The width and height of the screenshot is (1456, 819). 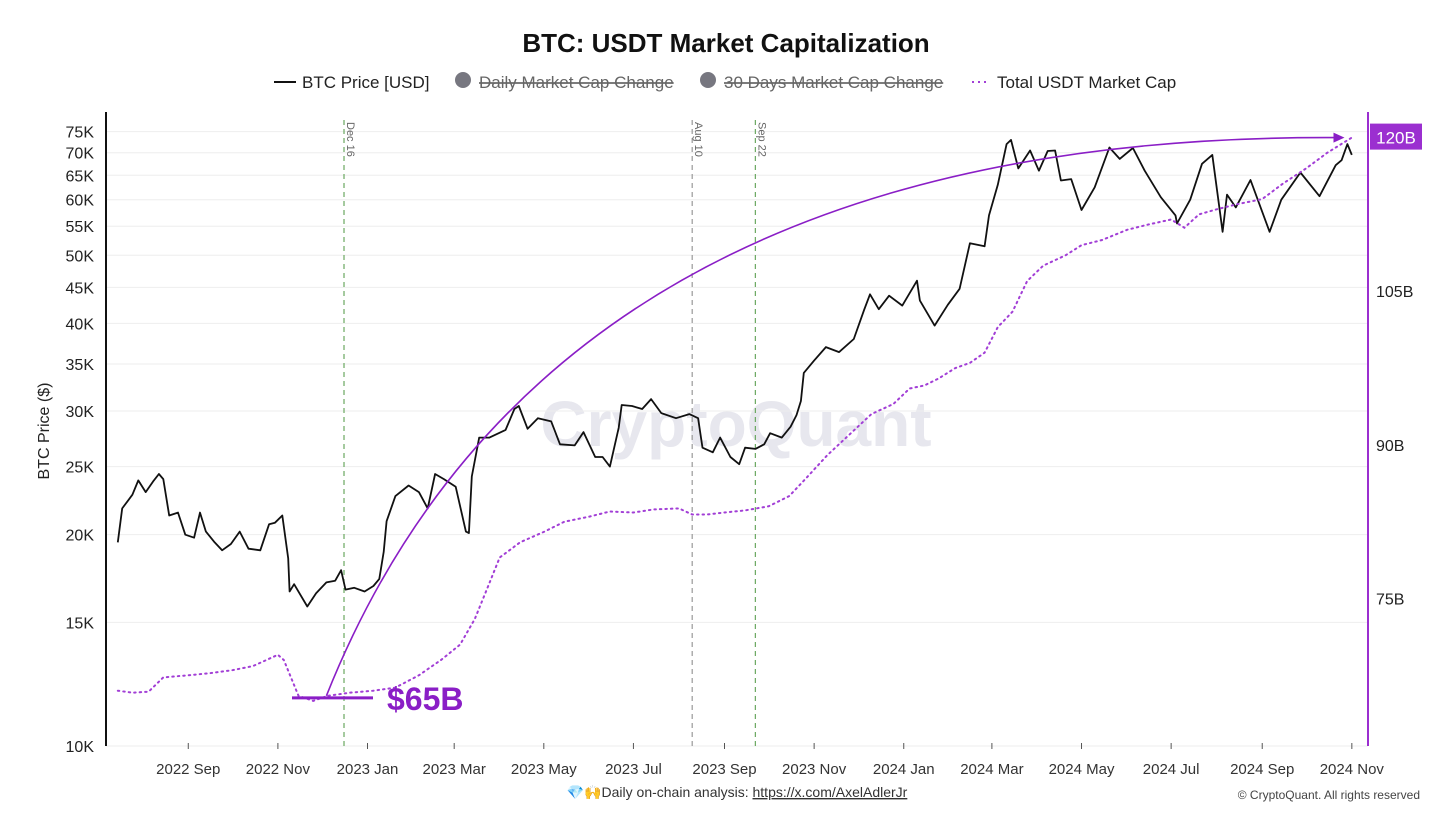 What do you see at coordinates (425, 699) in the screenshot?
I see `value-label-65b: $65B` at bounding box center [425, 699].